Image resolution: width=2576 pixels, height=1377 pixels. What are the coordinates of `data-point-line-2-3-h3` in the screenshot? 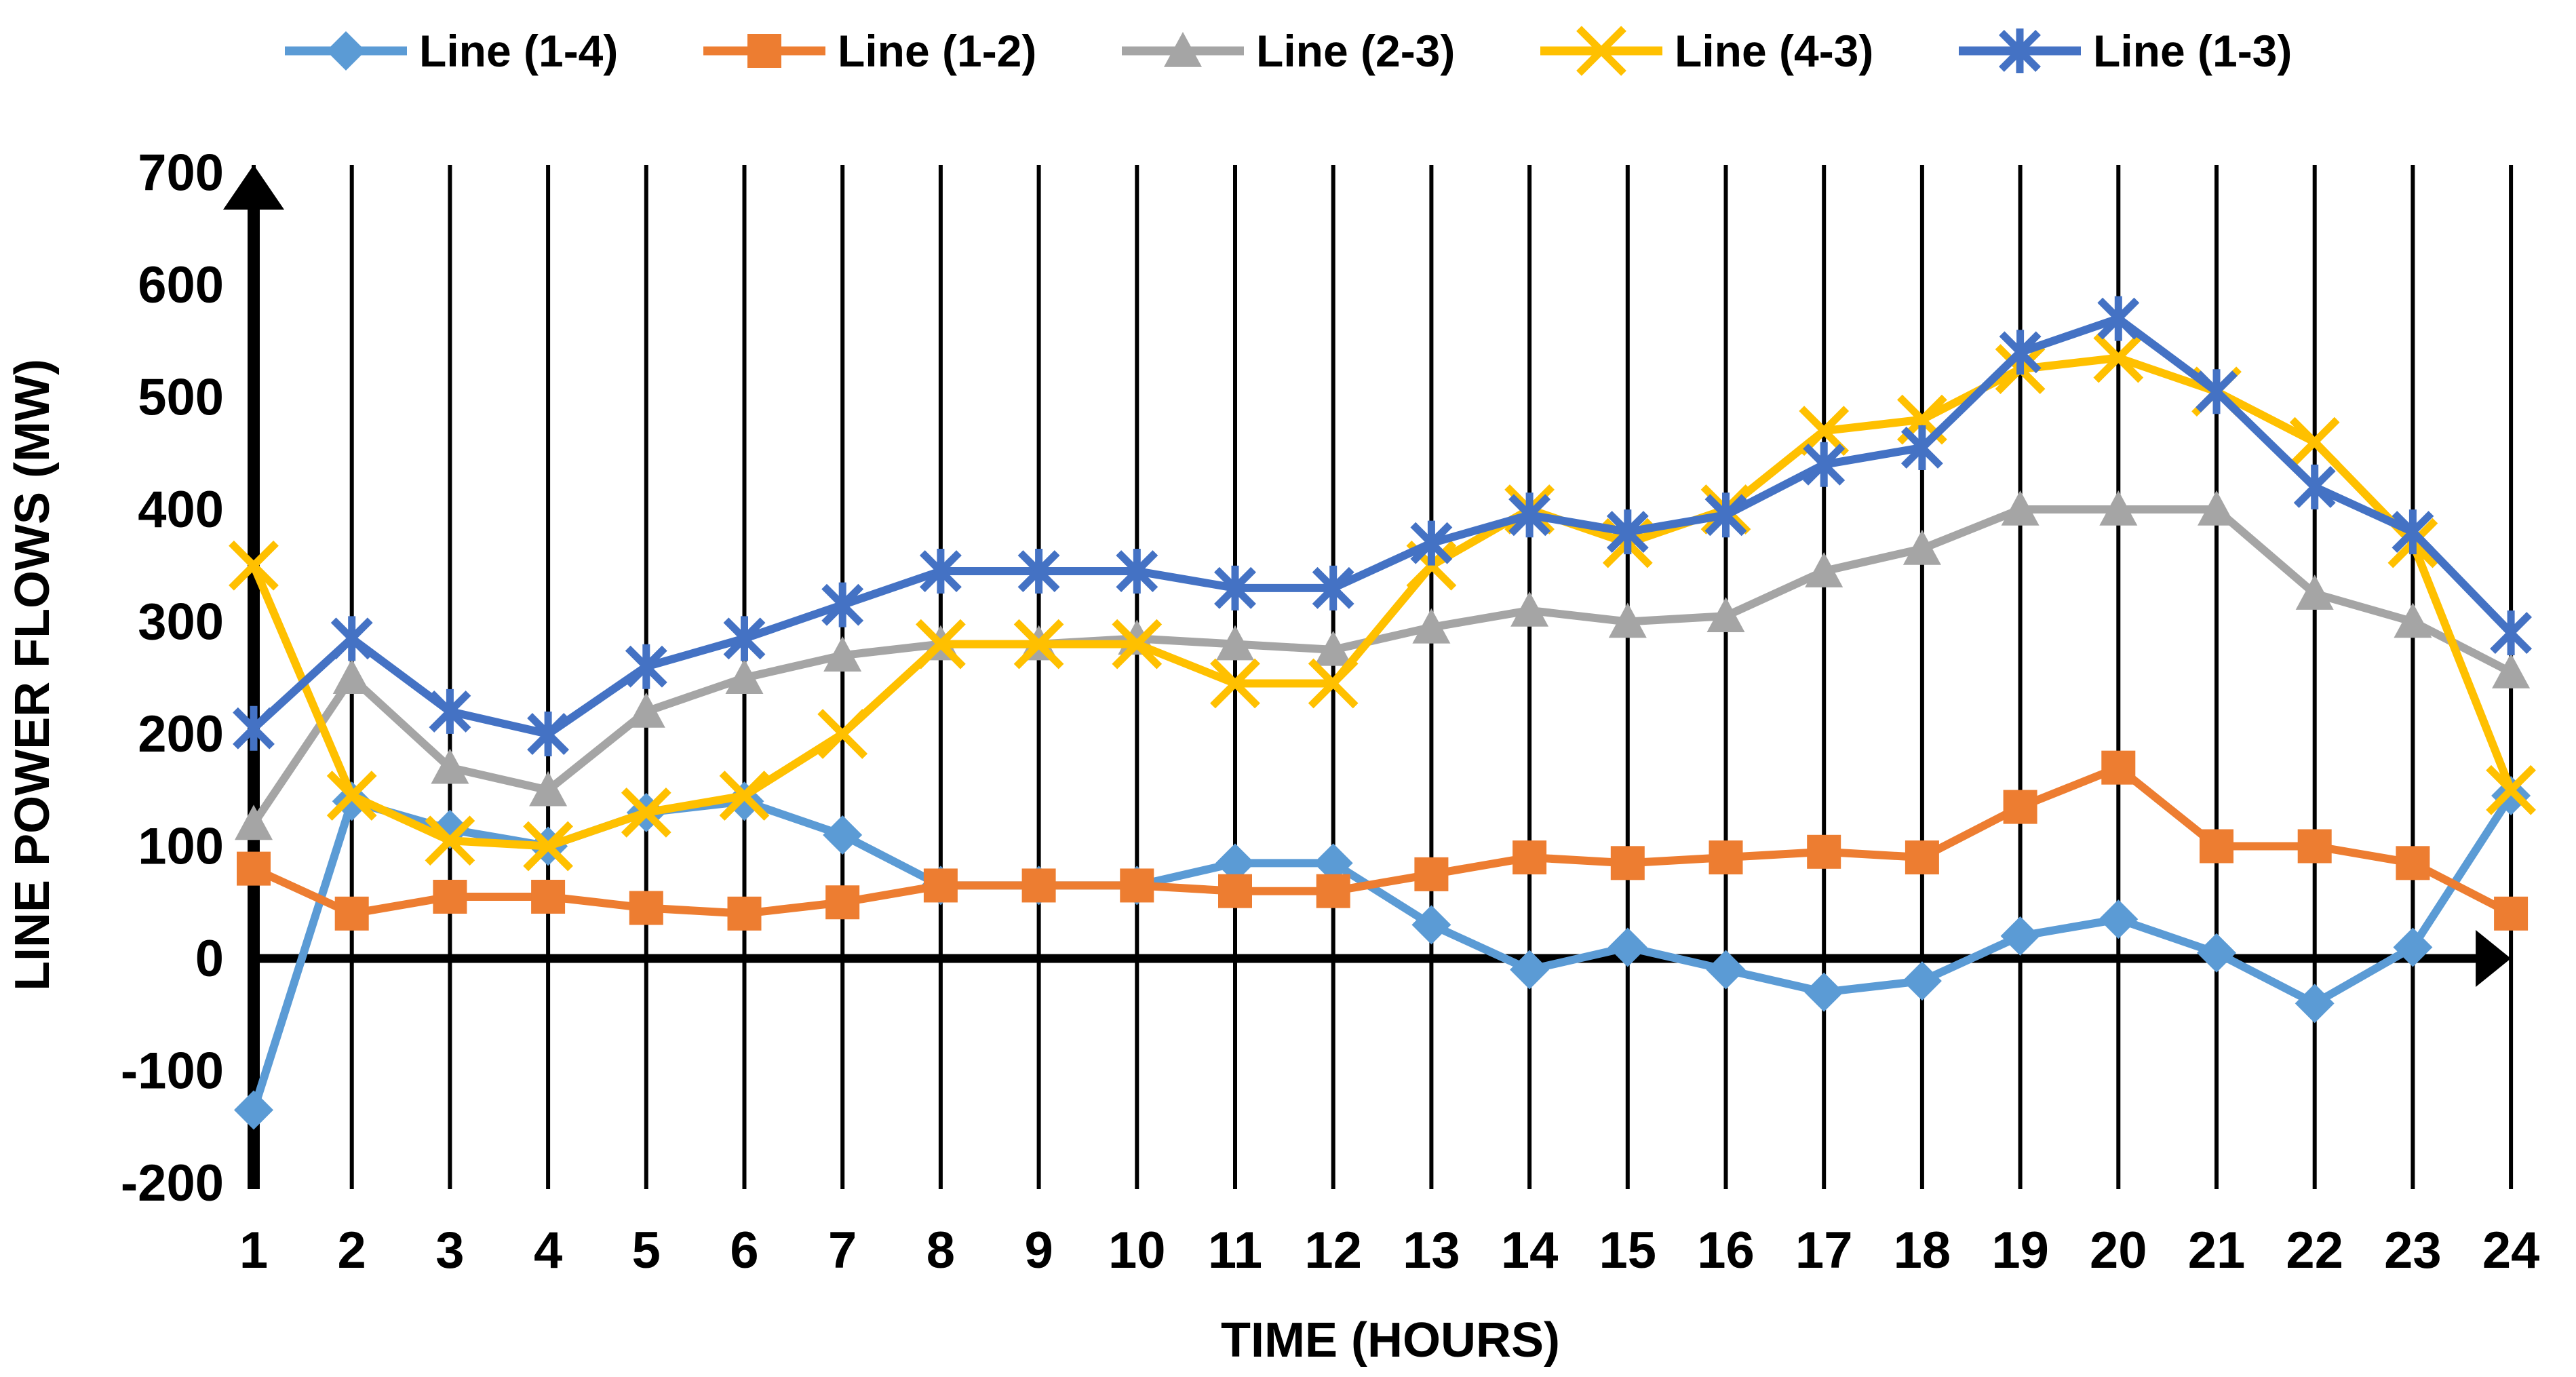 It's located at (450, 766).